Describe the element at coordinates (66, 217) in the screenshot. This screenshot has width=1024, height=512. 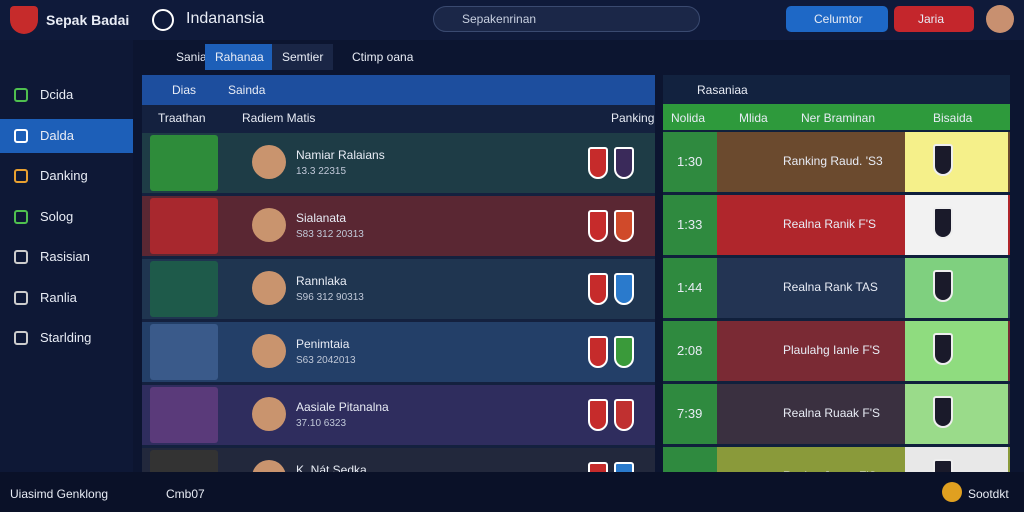
I see `nav-item: Solog` at that location.